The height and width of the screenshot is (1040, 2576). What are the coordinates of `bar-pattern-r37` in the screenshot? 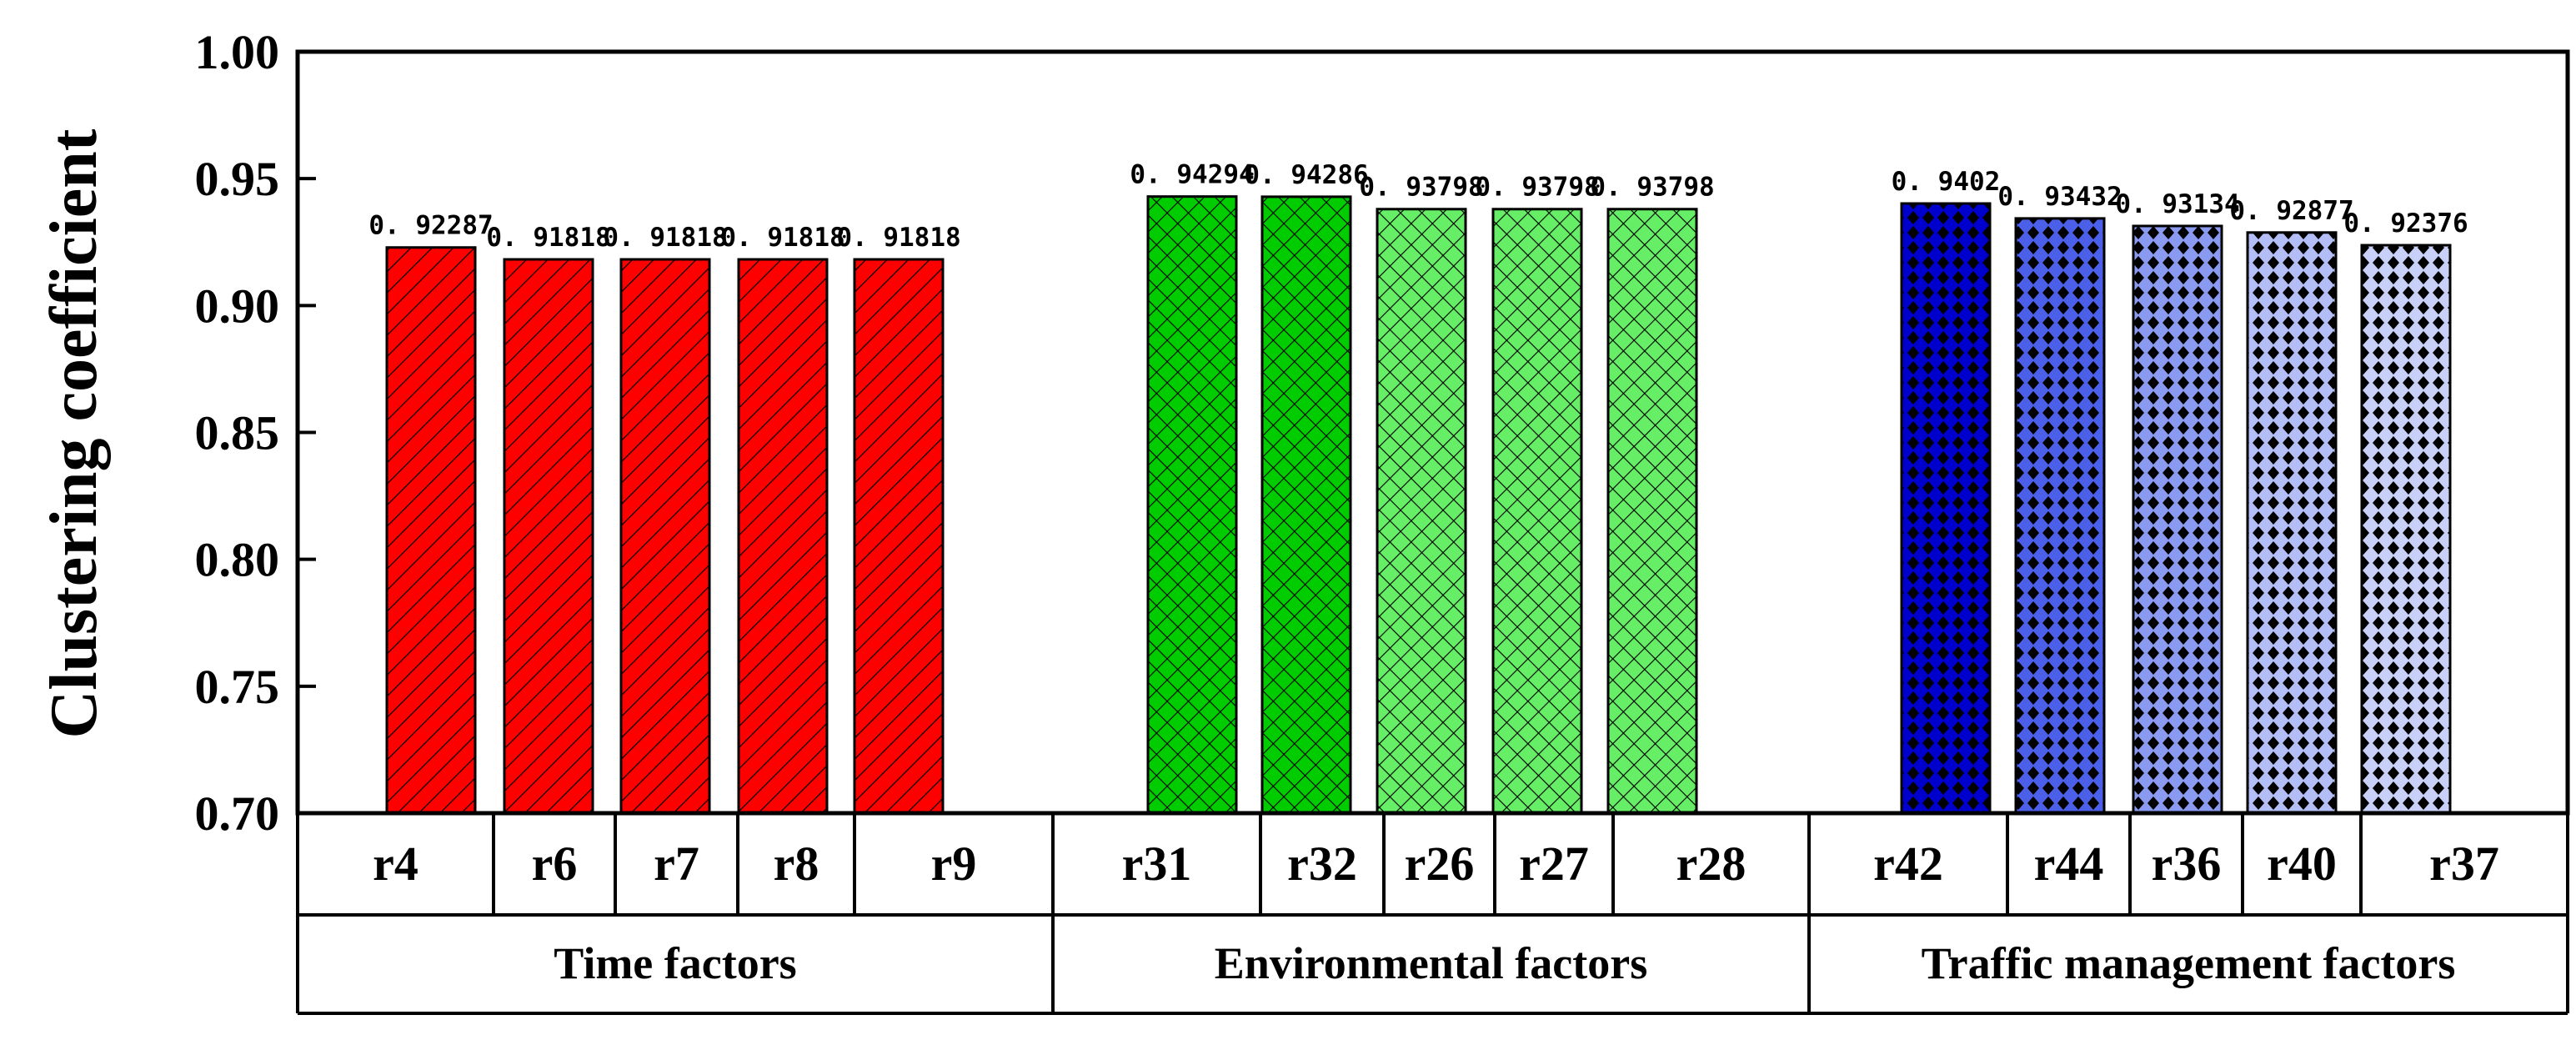 It's located at (2406, 529).